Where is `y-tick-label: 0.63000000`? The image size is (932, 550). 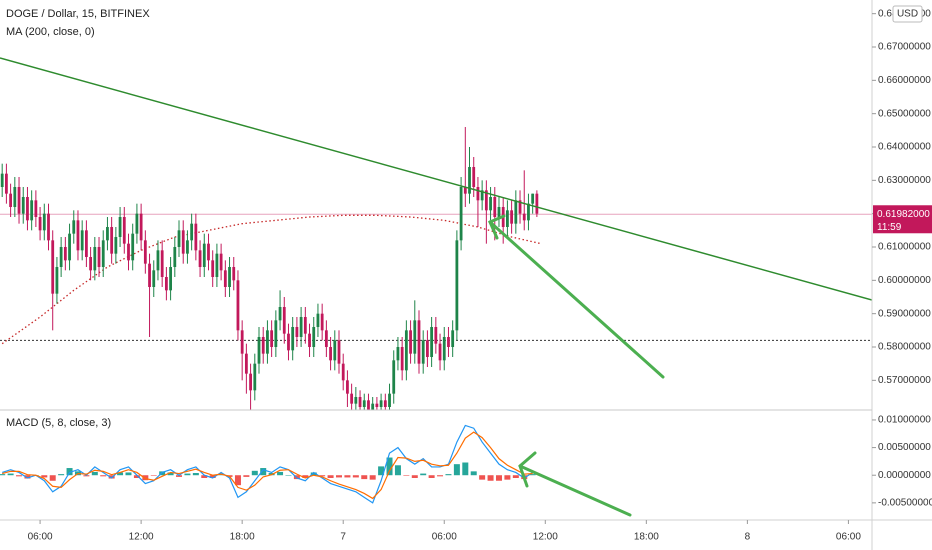
y-tick-label: 0.63000000 is located at coordinates (904, 180).